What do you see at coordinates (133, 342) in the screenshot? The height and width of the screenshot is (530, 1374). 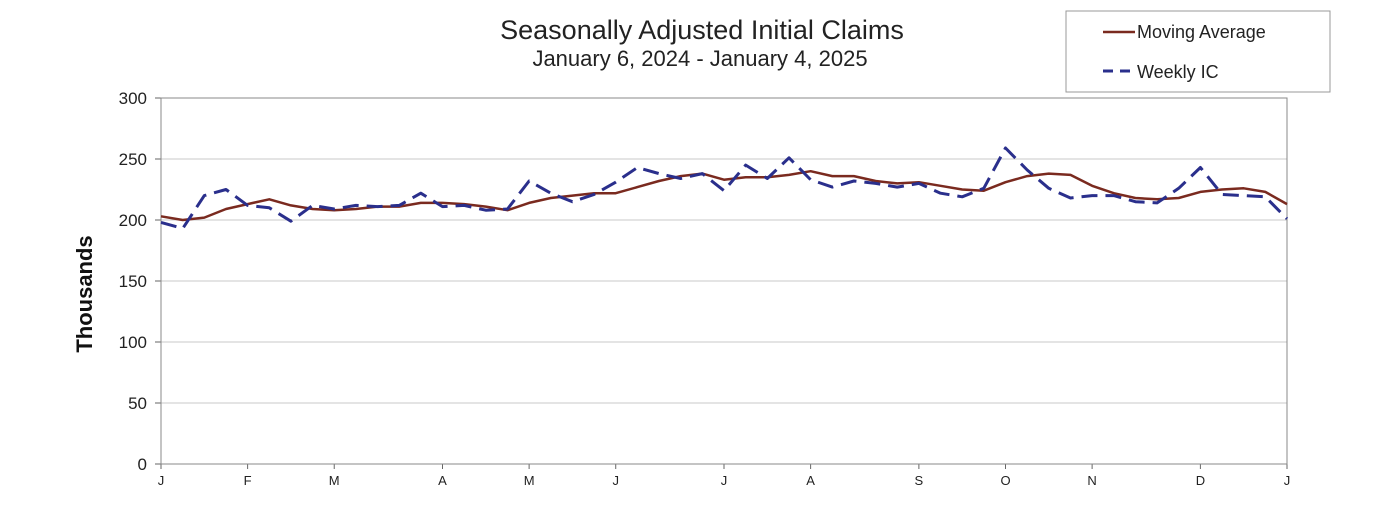 I see `y-tick-label: 100` at bounding box center [133, 342].